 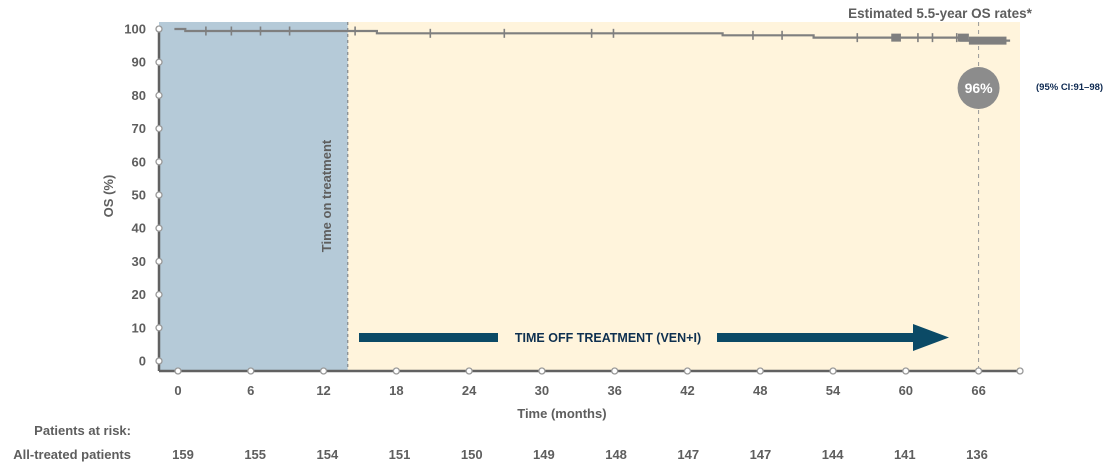 I want to click on off-treatment-arrow: TIME OFF TREATMENT (VEN+I), so click(x=654, y=337).